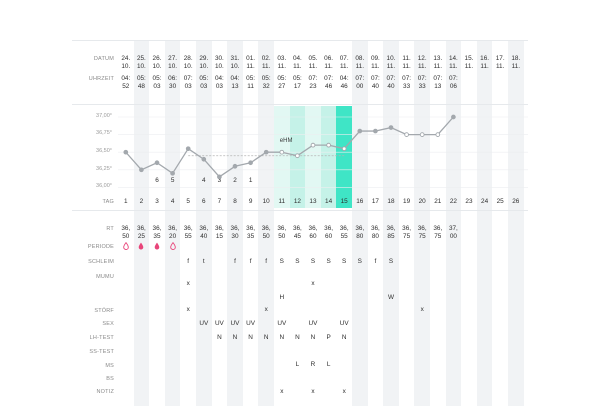  What do you see at coordinates (344, 157) in the screenshot?
I see `highlight-column` at bounding box center [344, 157].